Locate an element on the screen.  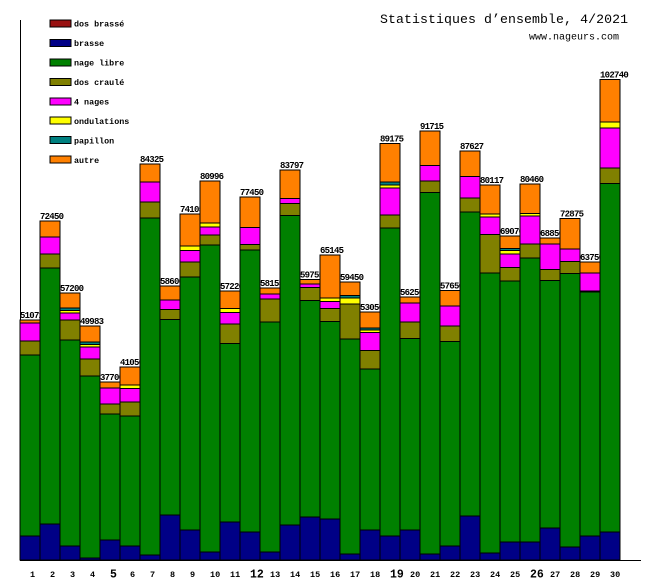
svg-text: 57650 is located at coordinates (452, 287).